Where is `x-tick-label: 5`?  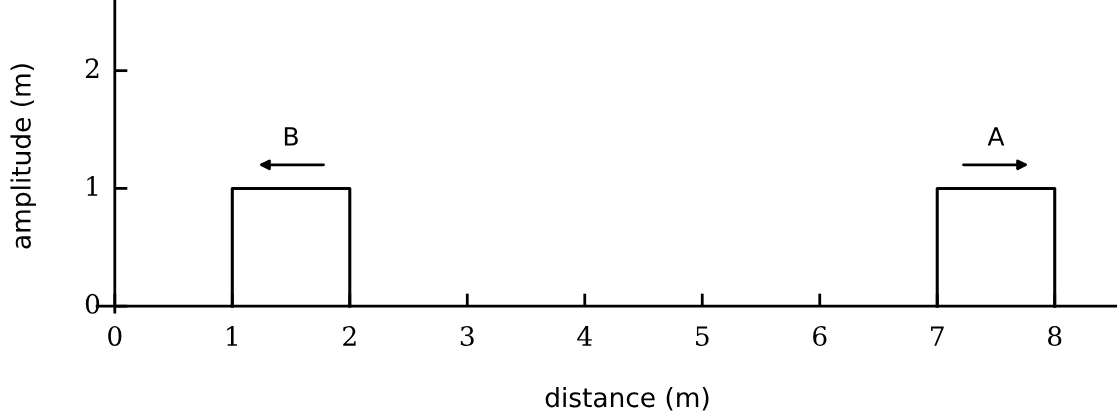 x-tick-label: 5 is located at coordinates (702, 336).